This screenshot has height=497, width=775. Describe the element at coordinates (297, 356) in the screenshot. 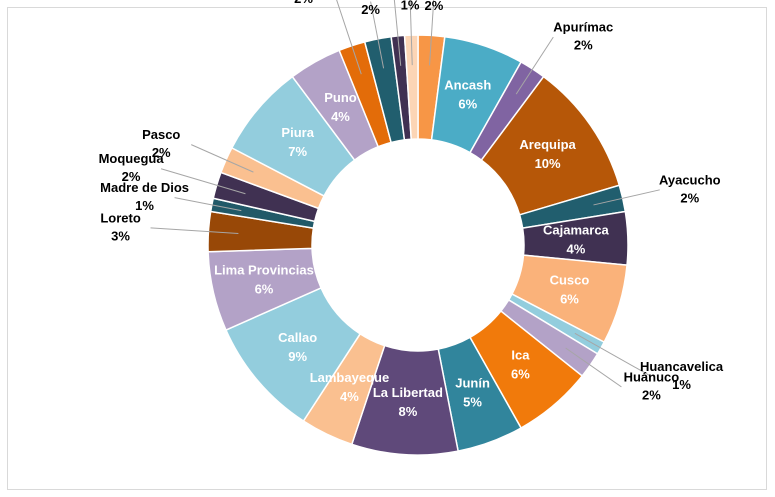

I see `slice-value: 9%` at that location.